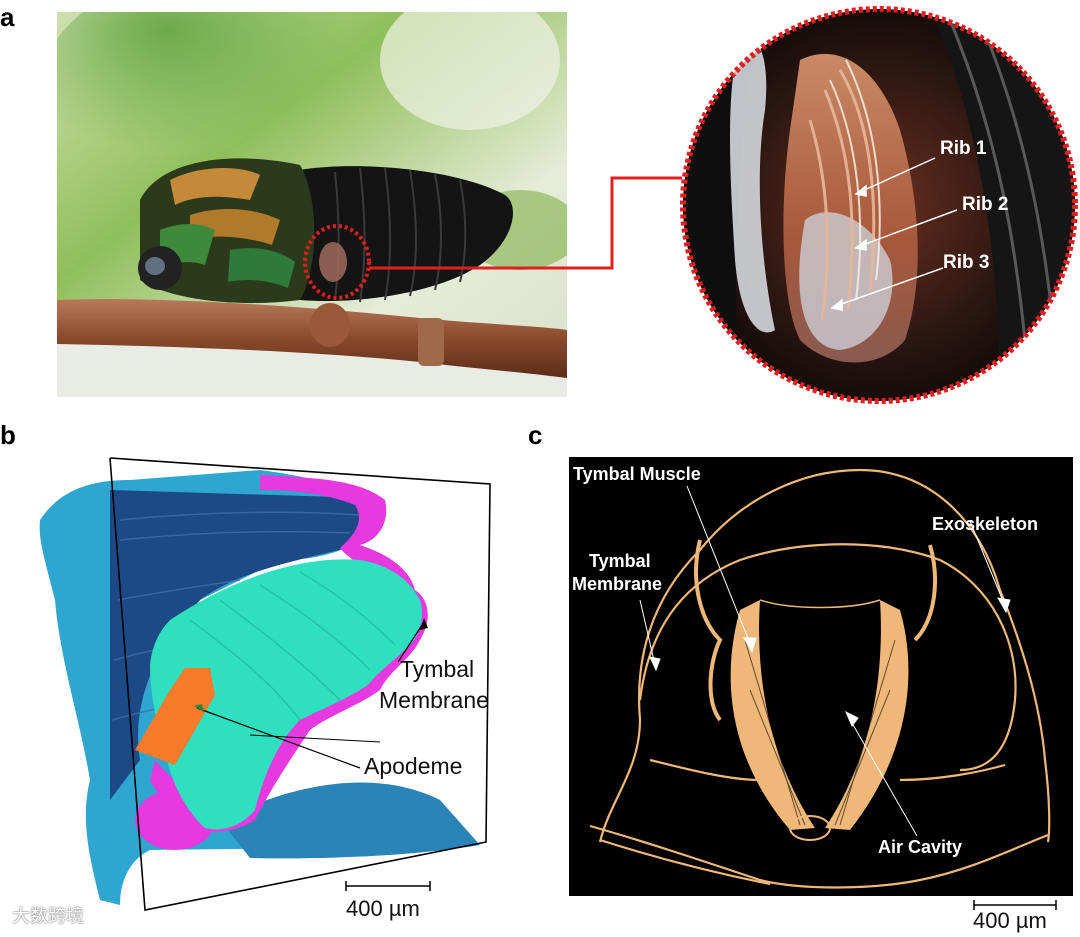 The height and width of the screenshot is (937, 1080). I want to click on tymbal-highlight-ellipse, so click(337, 262).